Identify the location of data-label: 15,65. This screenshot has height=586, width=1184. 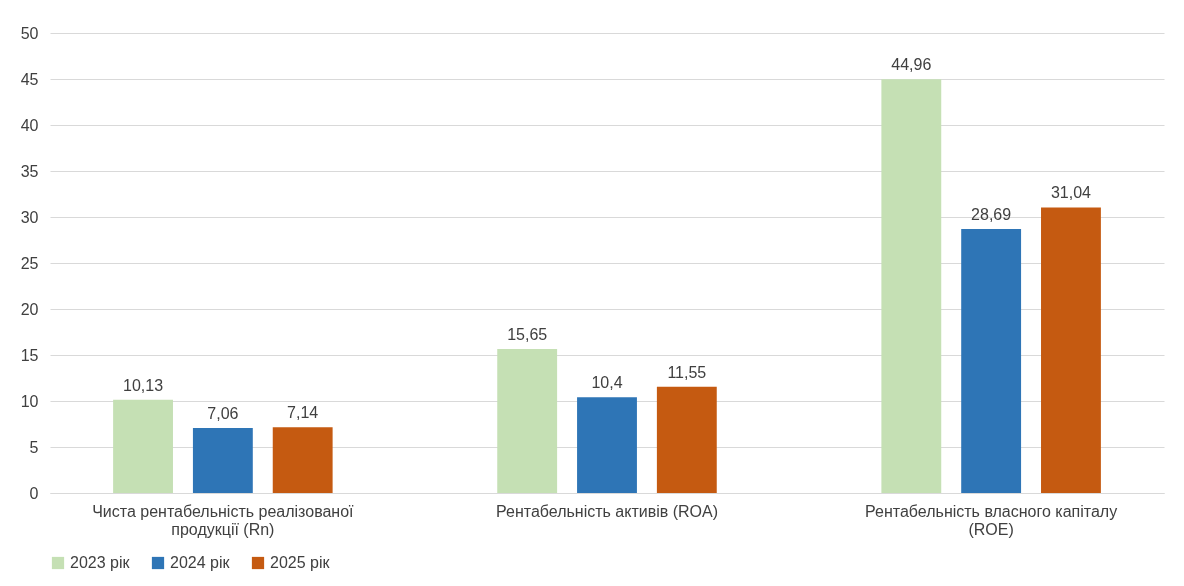
(527, 335).